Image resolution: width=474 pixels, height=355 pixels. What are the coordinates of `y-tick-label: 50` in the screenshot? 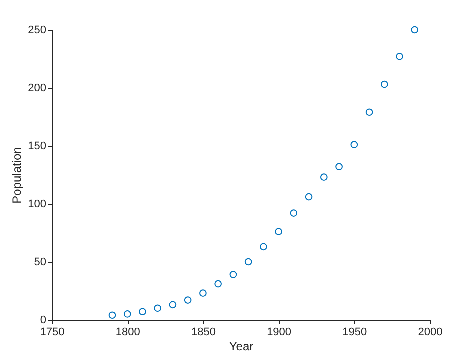 It's located at (40, 262).